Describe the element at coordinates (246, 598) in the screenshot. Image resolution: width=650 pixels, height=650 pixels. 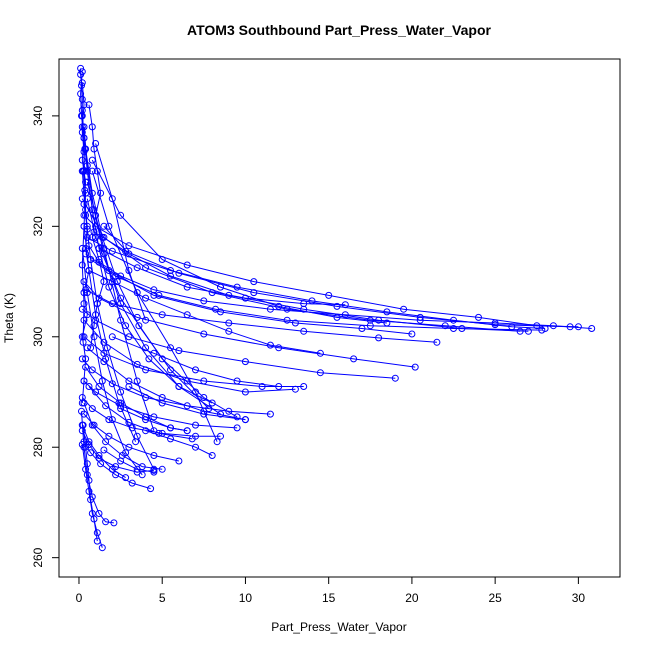
I see `x-tick-label: 10` at that location.